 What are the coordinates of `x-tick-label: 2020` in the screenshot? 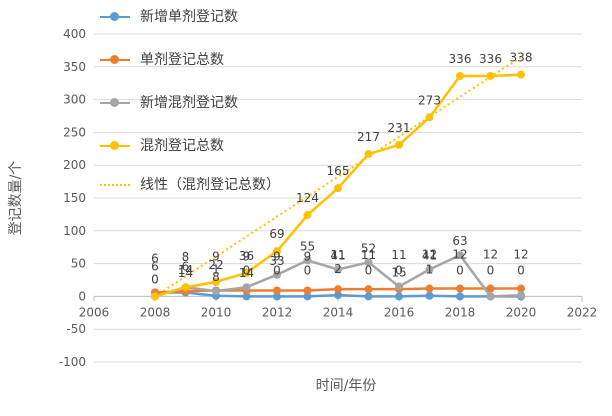 It's located at (521, 312).